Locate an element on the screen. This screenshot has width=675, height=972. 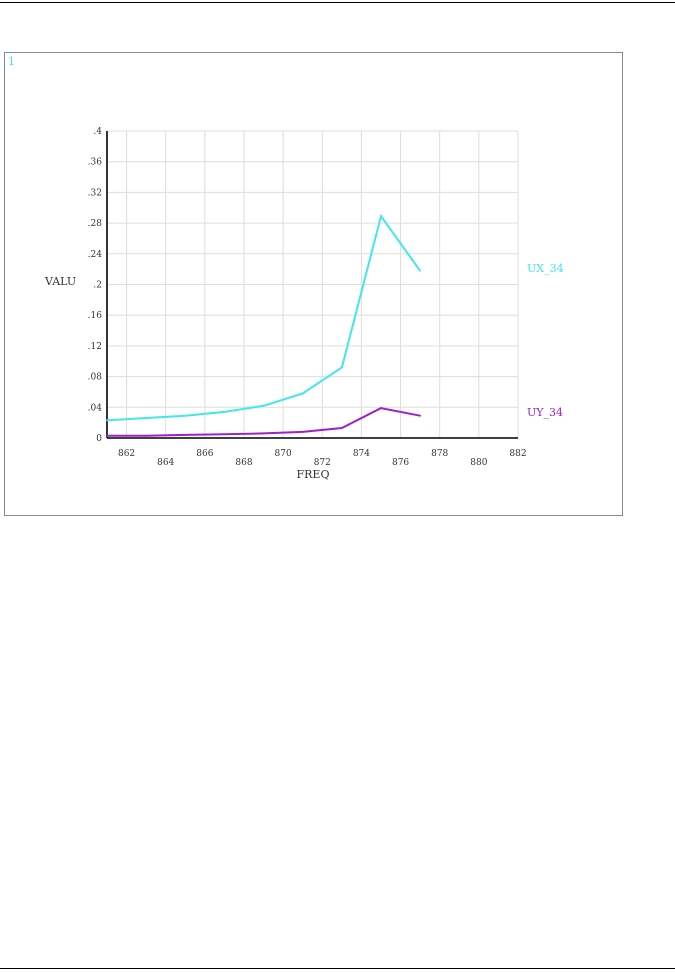
y-tick-label: .08 is located at coordinates (95, 378).